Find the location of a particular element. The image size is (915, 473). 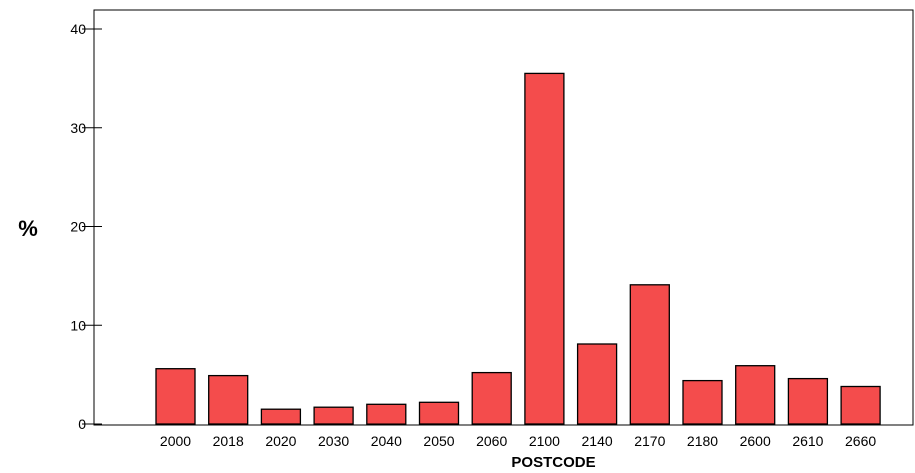

x-tick-label-2000: 2000 is located at coordinates (175, 441).